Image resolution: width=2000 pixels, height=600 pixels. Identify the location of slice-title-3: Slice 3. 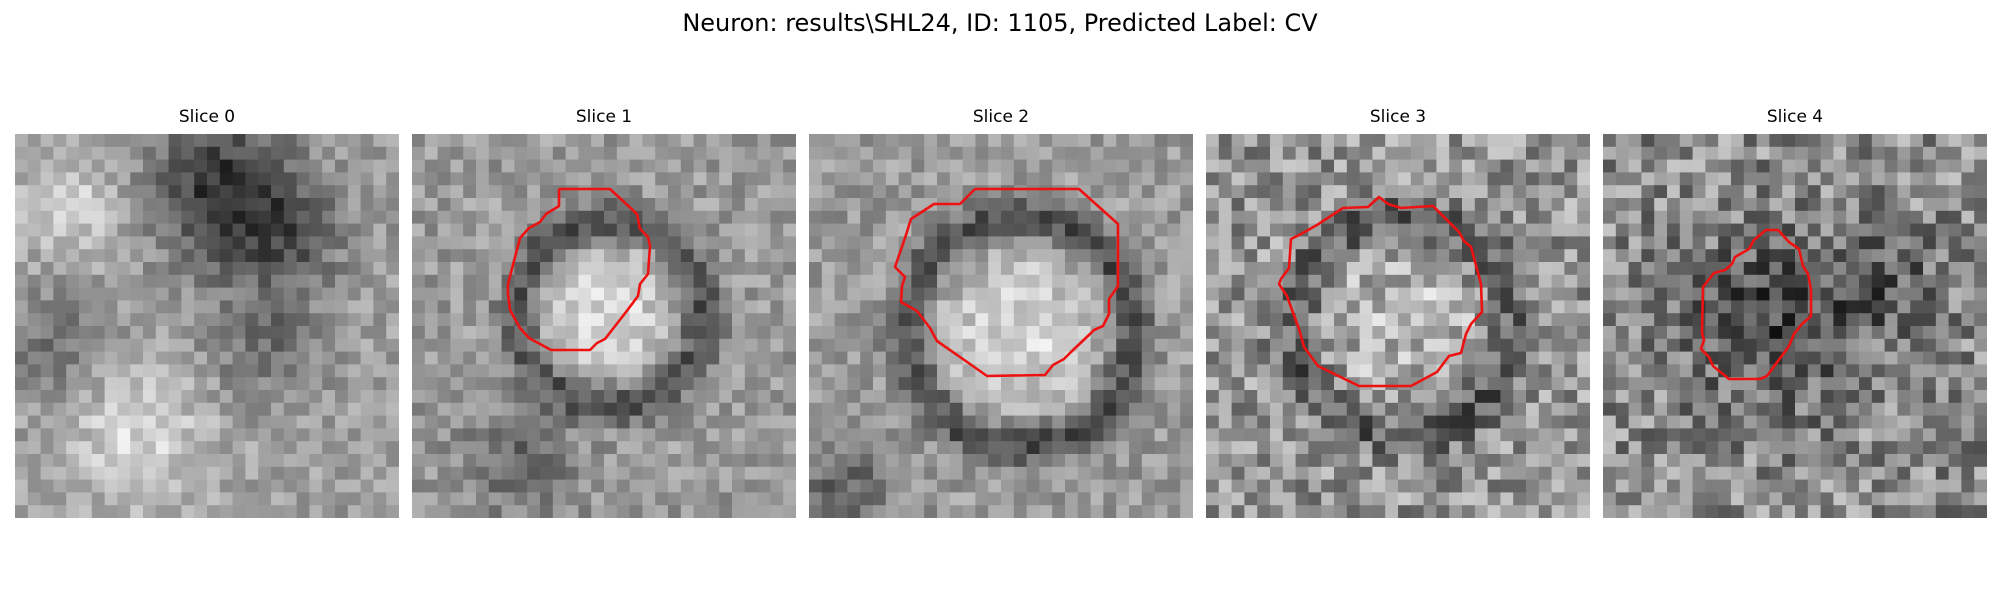
(1398, 117).